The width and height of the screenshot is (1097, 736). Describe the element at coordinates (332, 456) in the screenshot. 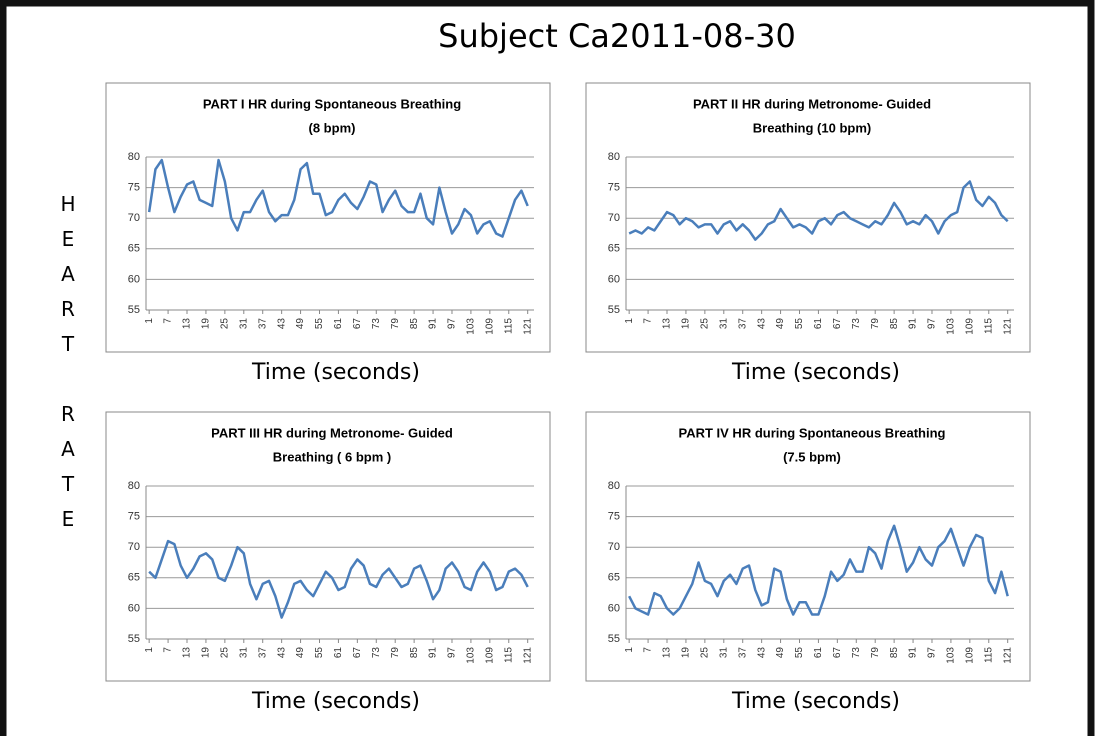

I see `chart-title: Breathing ( 6 bpm )` at that location.